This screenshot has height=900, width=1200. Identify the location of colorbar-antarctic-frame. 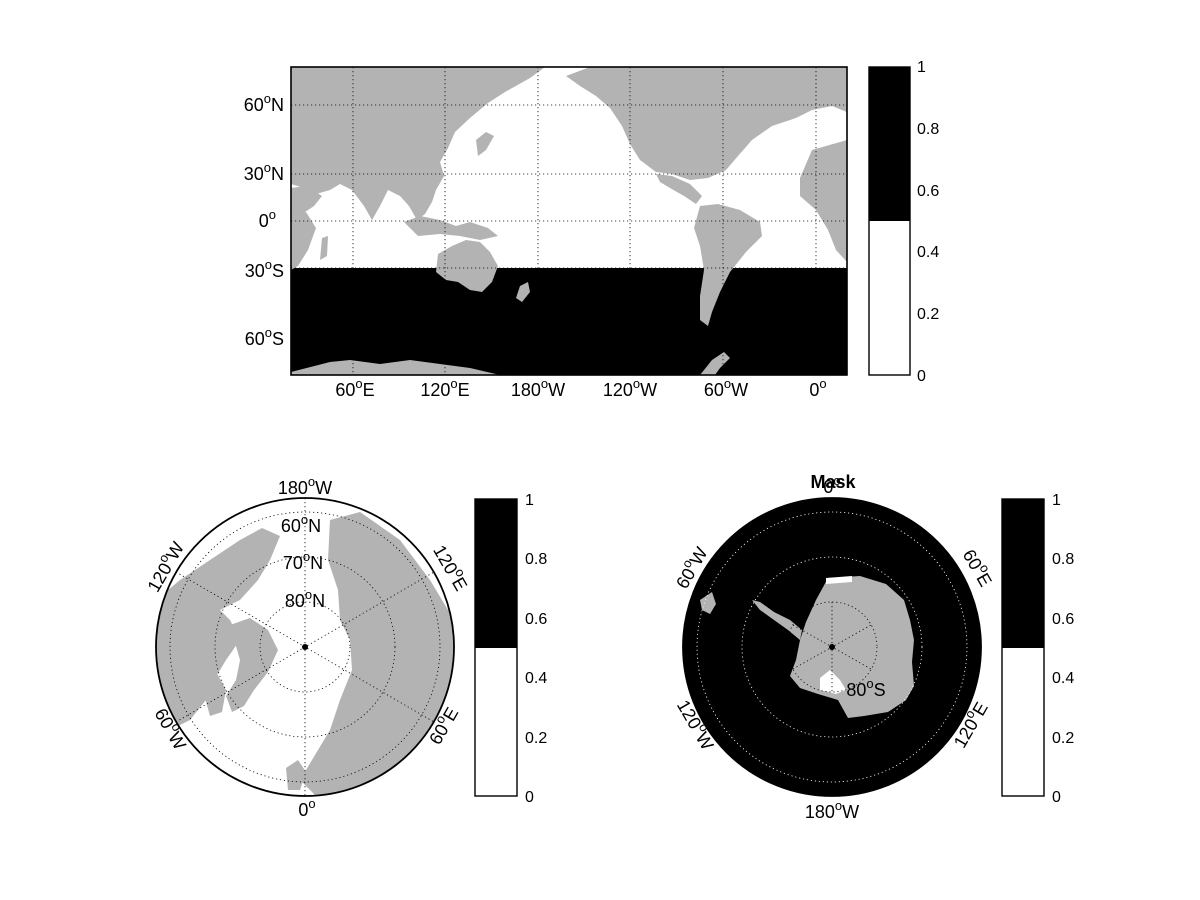
(1023, 647).